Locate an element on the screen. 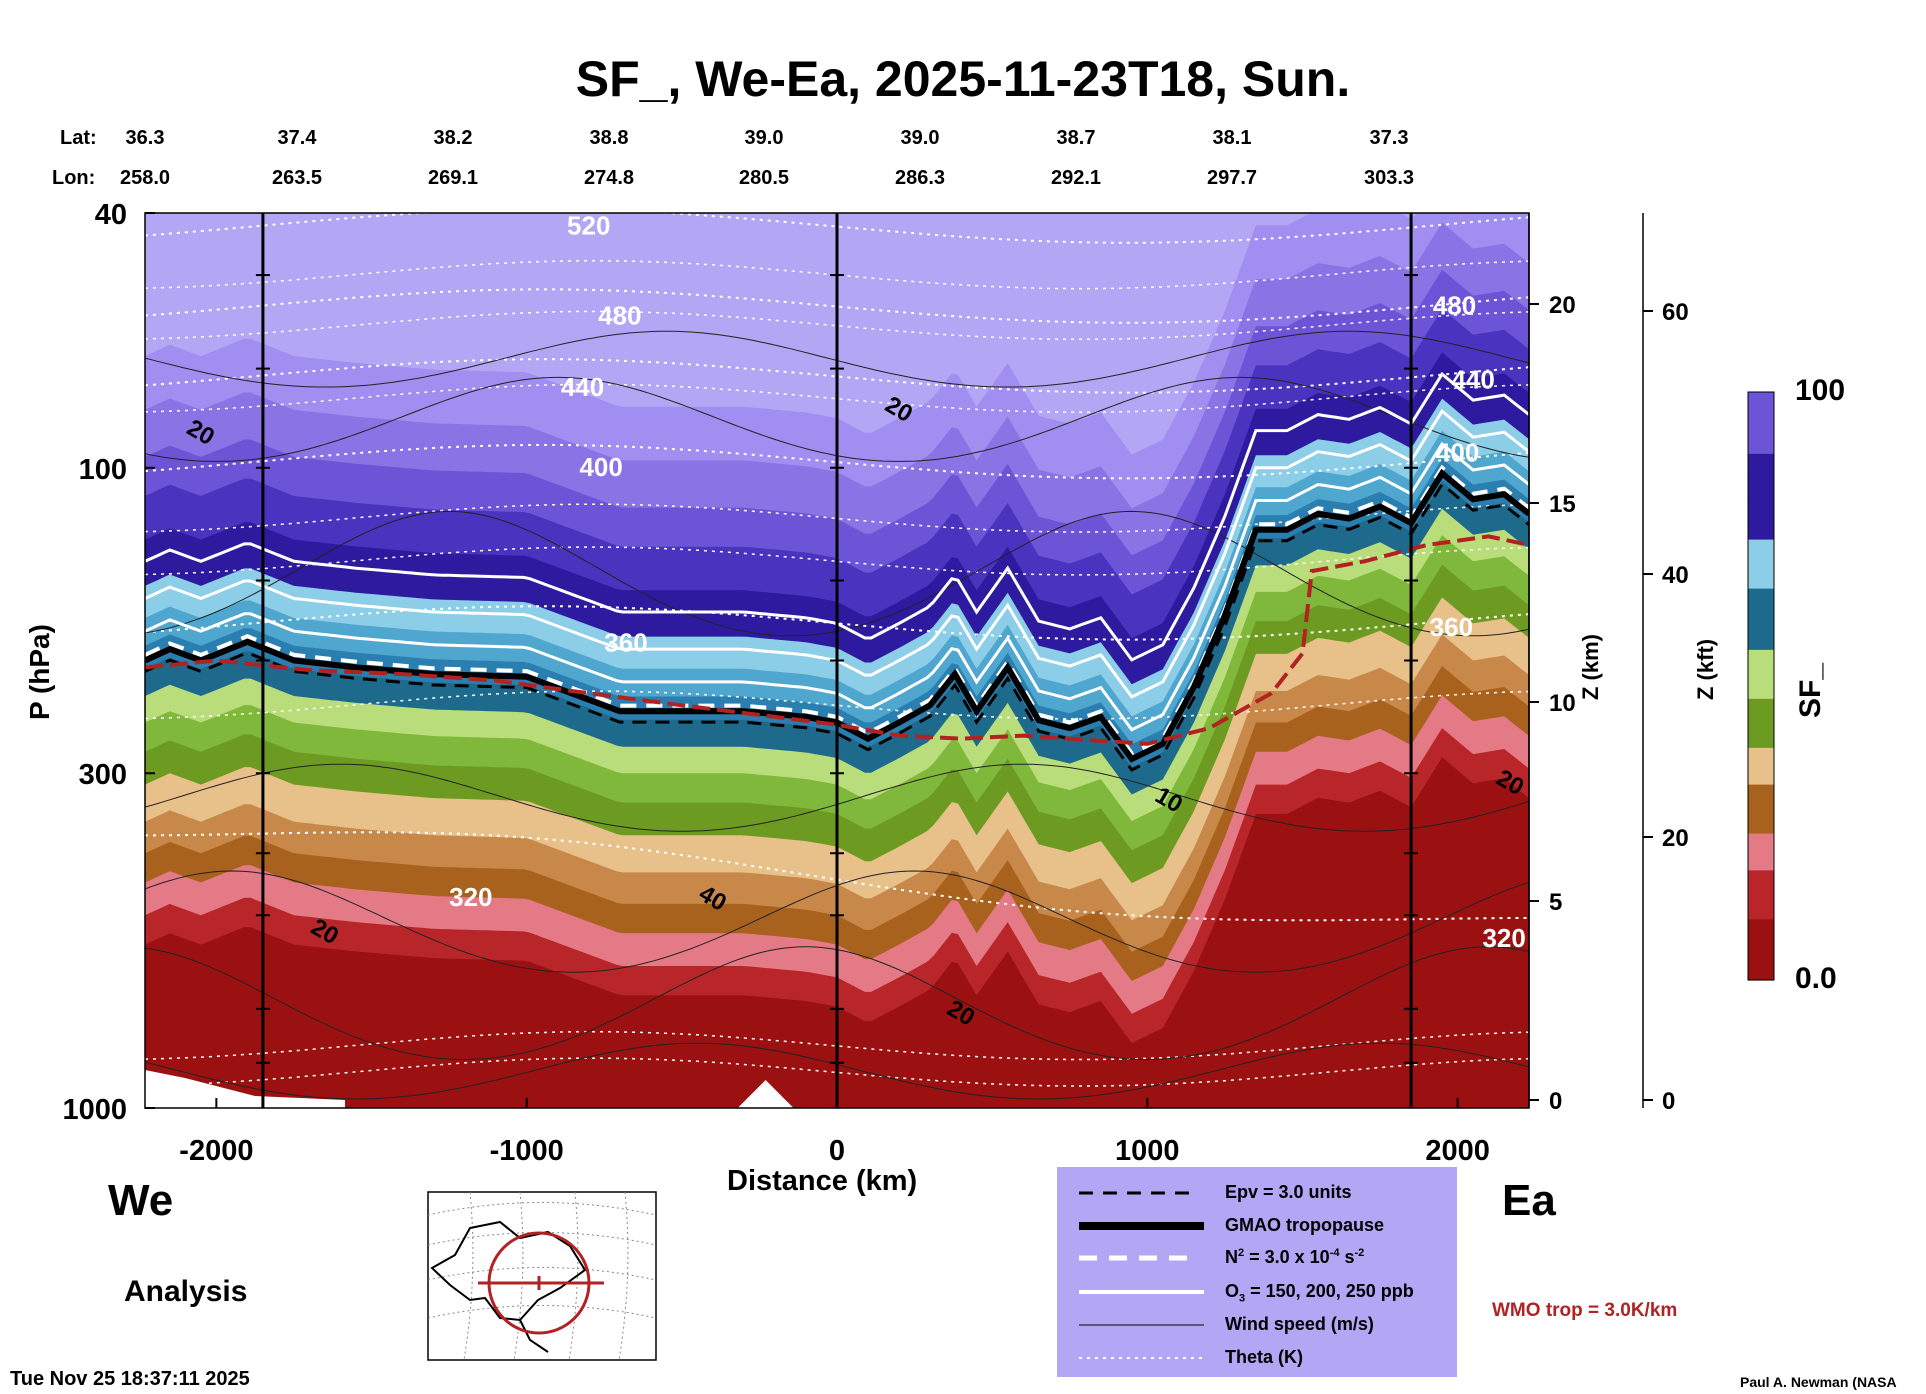 Image resolution: width=1926 pixels, height=1394 pixels. lon-value: 286.3 is located at coordinates (920, 178).